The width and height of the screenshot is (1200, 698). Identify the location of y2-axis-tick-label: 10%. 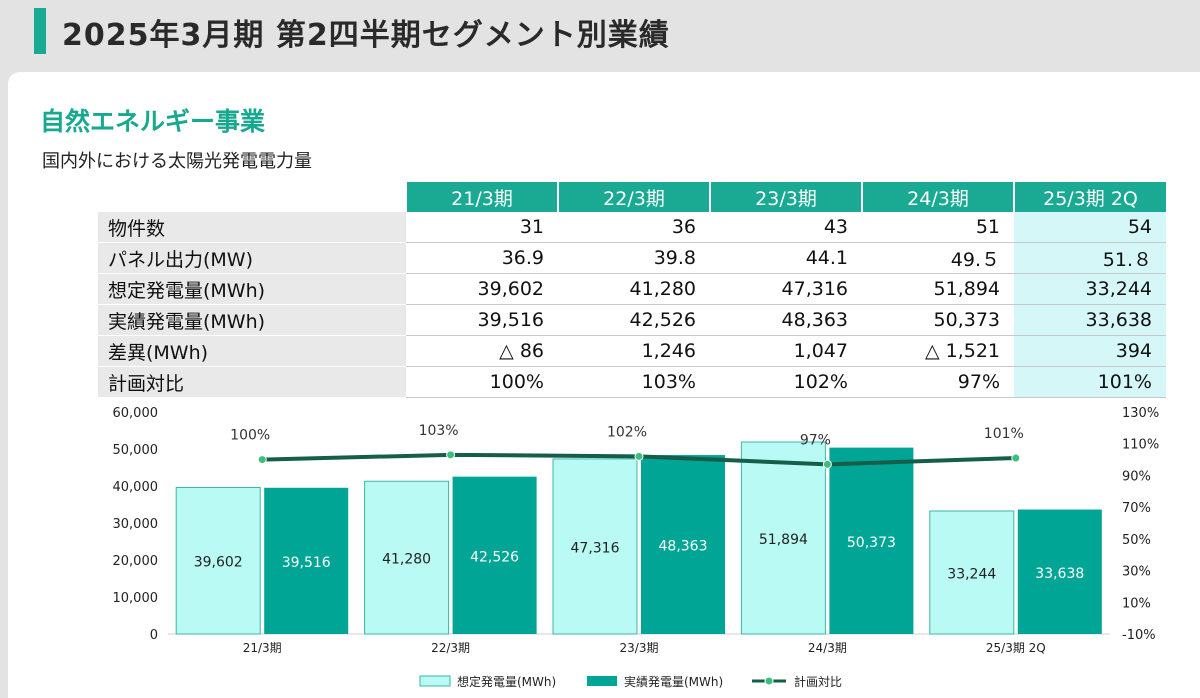
(1136, 603).